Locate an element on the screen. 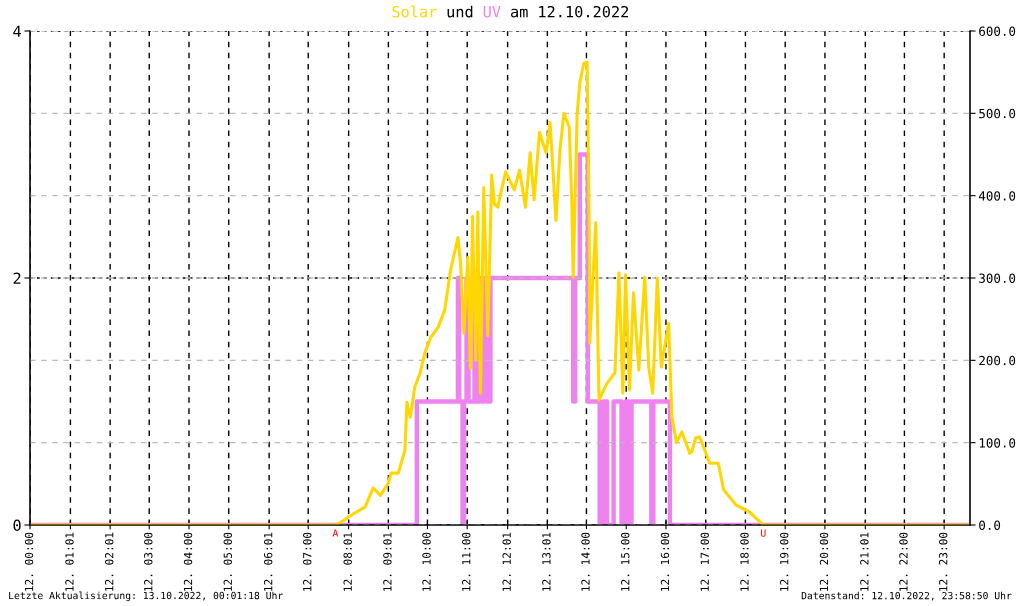  x-tick-label: 12. 06:01 is located at coordinates (268, 561).